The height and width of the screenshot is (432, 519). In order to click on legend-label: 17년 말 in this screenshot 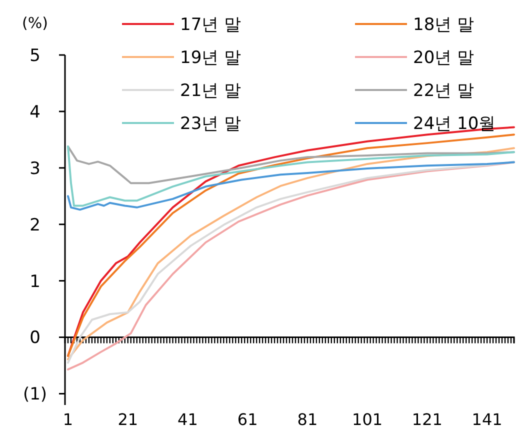, I will do `click(211, 24)`.